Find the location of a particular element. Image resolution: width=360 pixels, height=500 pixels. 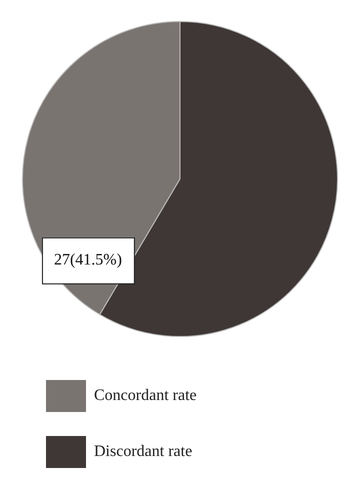

legend-label: Discordant rate is located at coordinates (143, 451).